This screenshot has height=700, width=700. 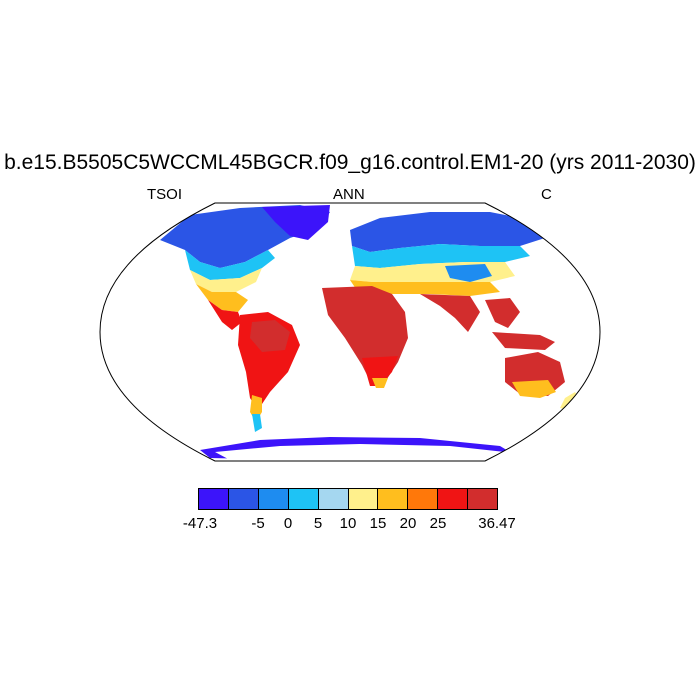 I want to click on colorbar-label-minus5: -5, so click(x=258, y=523).